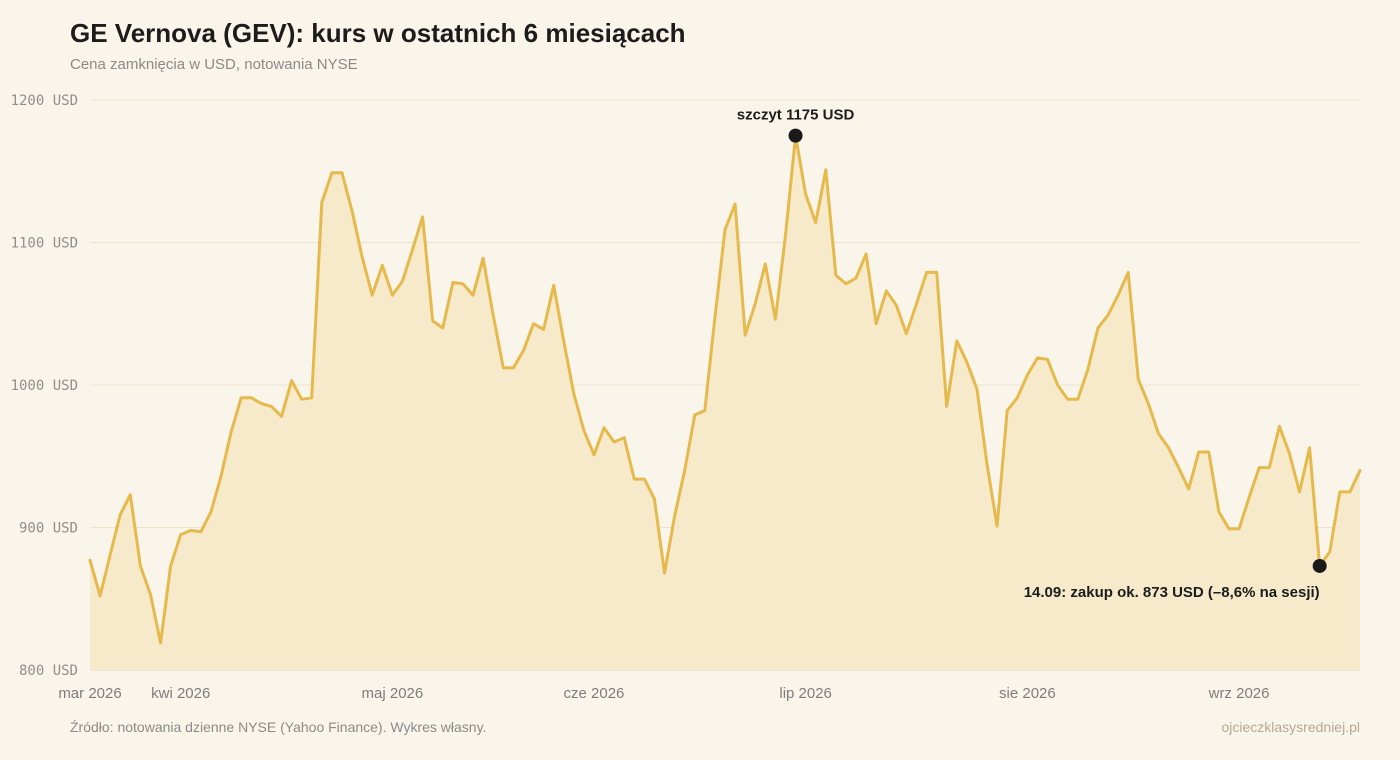  Describe the element at coordinates (44, 101) in the screenshot. I see `y-tick-label: 1200 USD` at that location.